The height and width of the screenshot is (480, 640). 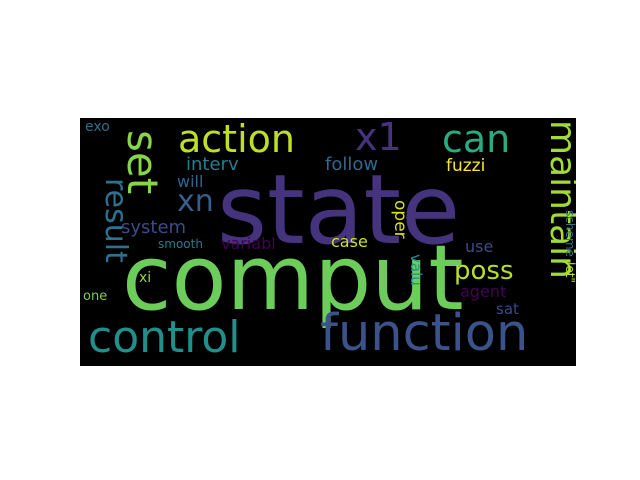 I want to click on word-can: can, so click(x=476, y=139).